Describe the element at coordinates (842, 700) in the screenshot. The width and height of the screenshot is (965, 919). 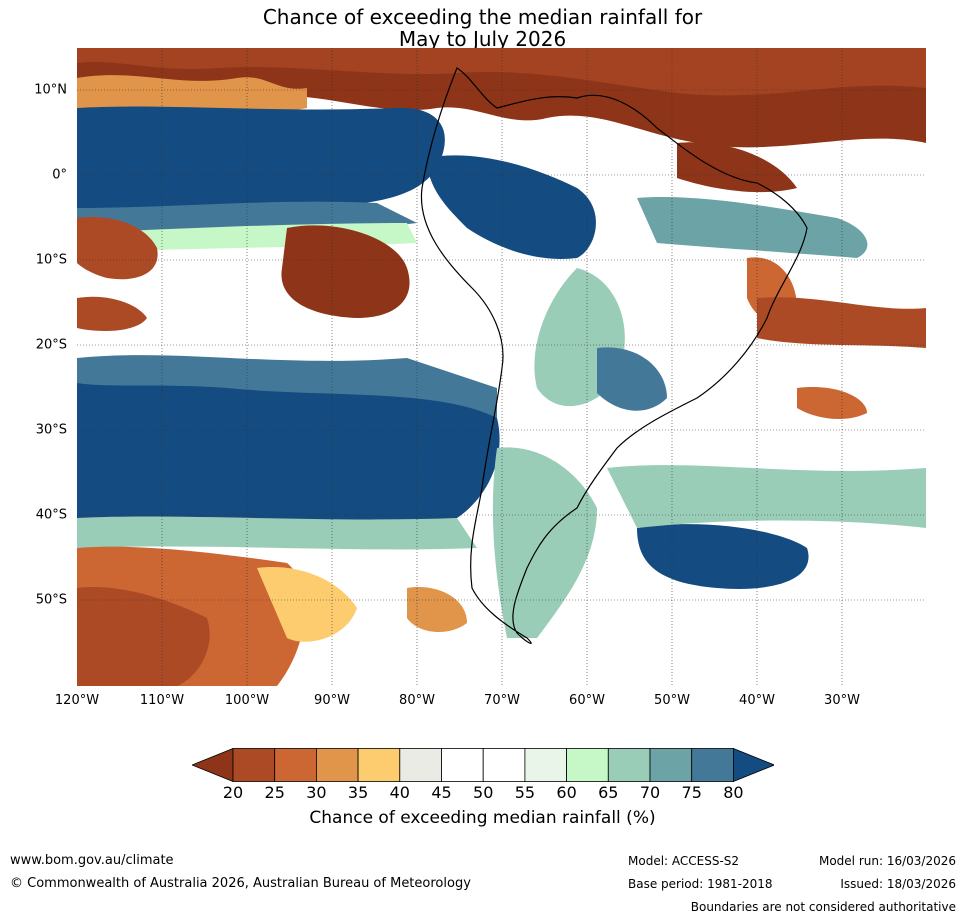
I see `lon-label-30w: 30°W` at that location.